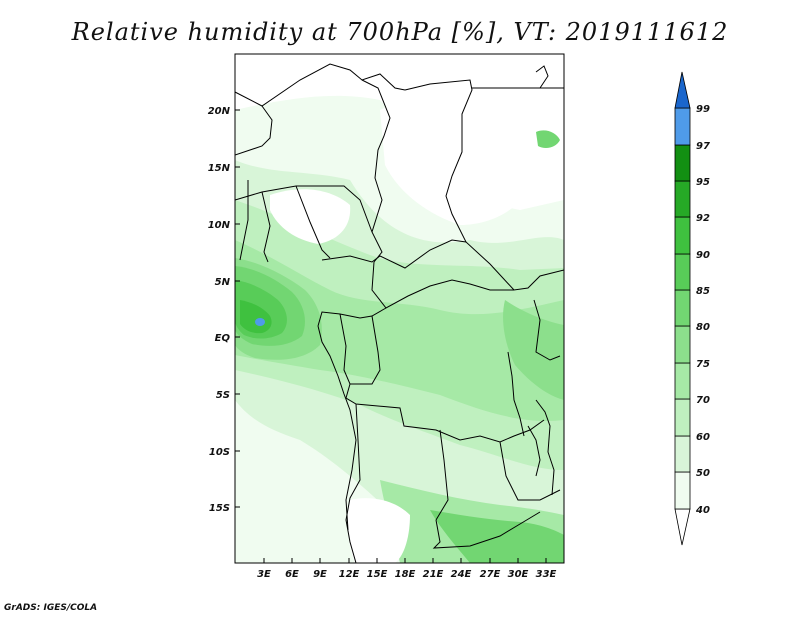 Image resolution: width=800 pixels, height=618 pixels. What do you see at coordinates (273, 467) in the screenshot?
I see `dry-region-southwest` at bounding box center [273, 467].